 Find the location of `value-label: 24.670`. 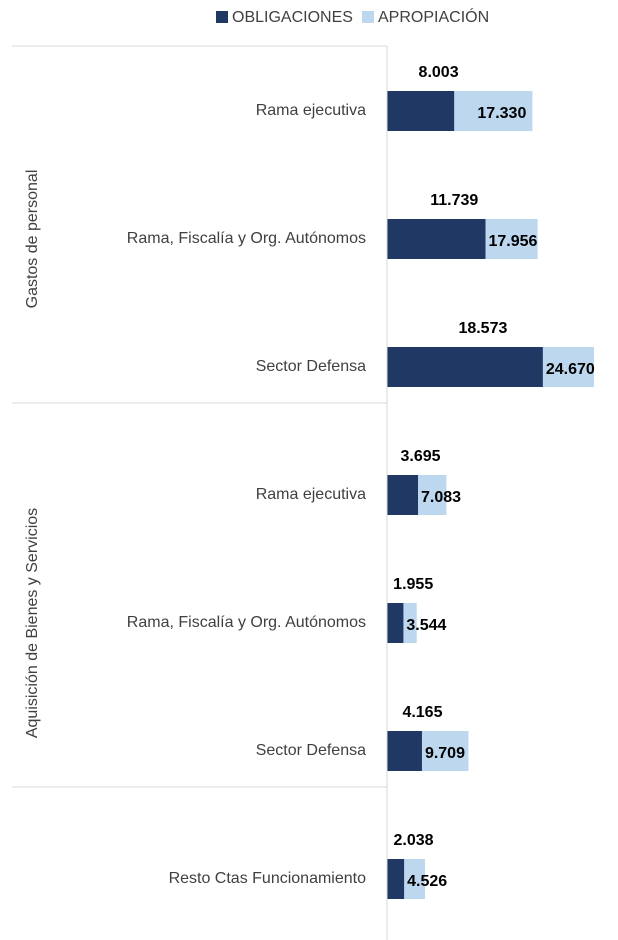

value-label: 24.670 is located at coordinates (570, 369).